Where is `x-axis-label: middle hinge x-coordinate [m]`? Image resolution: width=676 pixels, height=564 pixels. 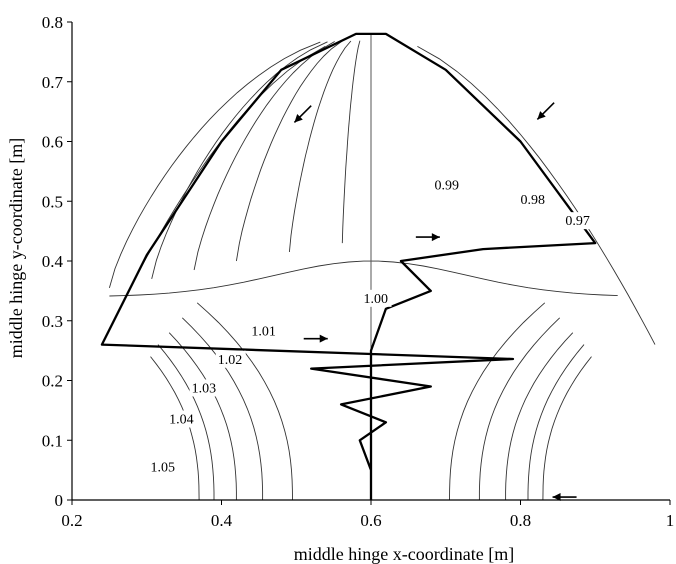 x-axis-label: middle hinge x-coordinate [m] is located at coordinates (404, 554).